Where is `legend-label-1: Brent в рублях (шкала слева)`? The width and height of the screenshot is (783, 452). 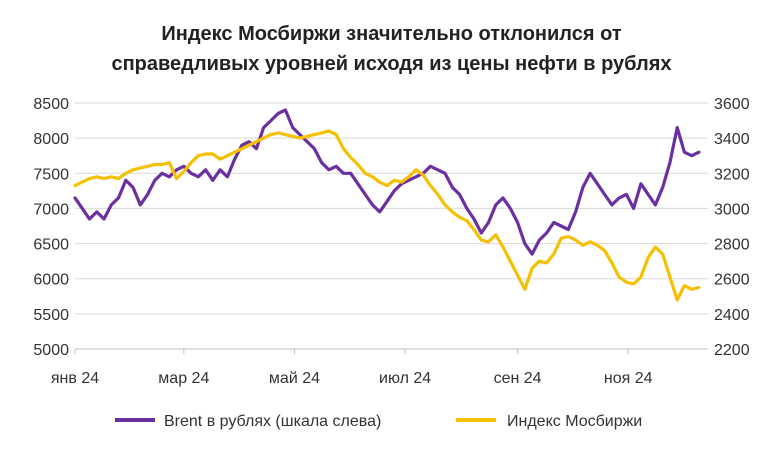 legend-label-1: Brent в рублях (шкала слева) is located at coordinates (272, 421).